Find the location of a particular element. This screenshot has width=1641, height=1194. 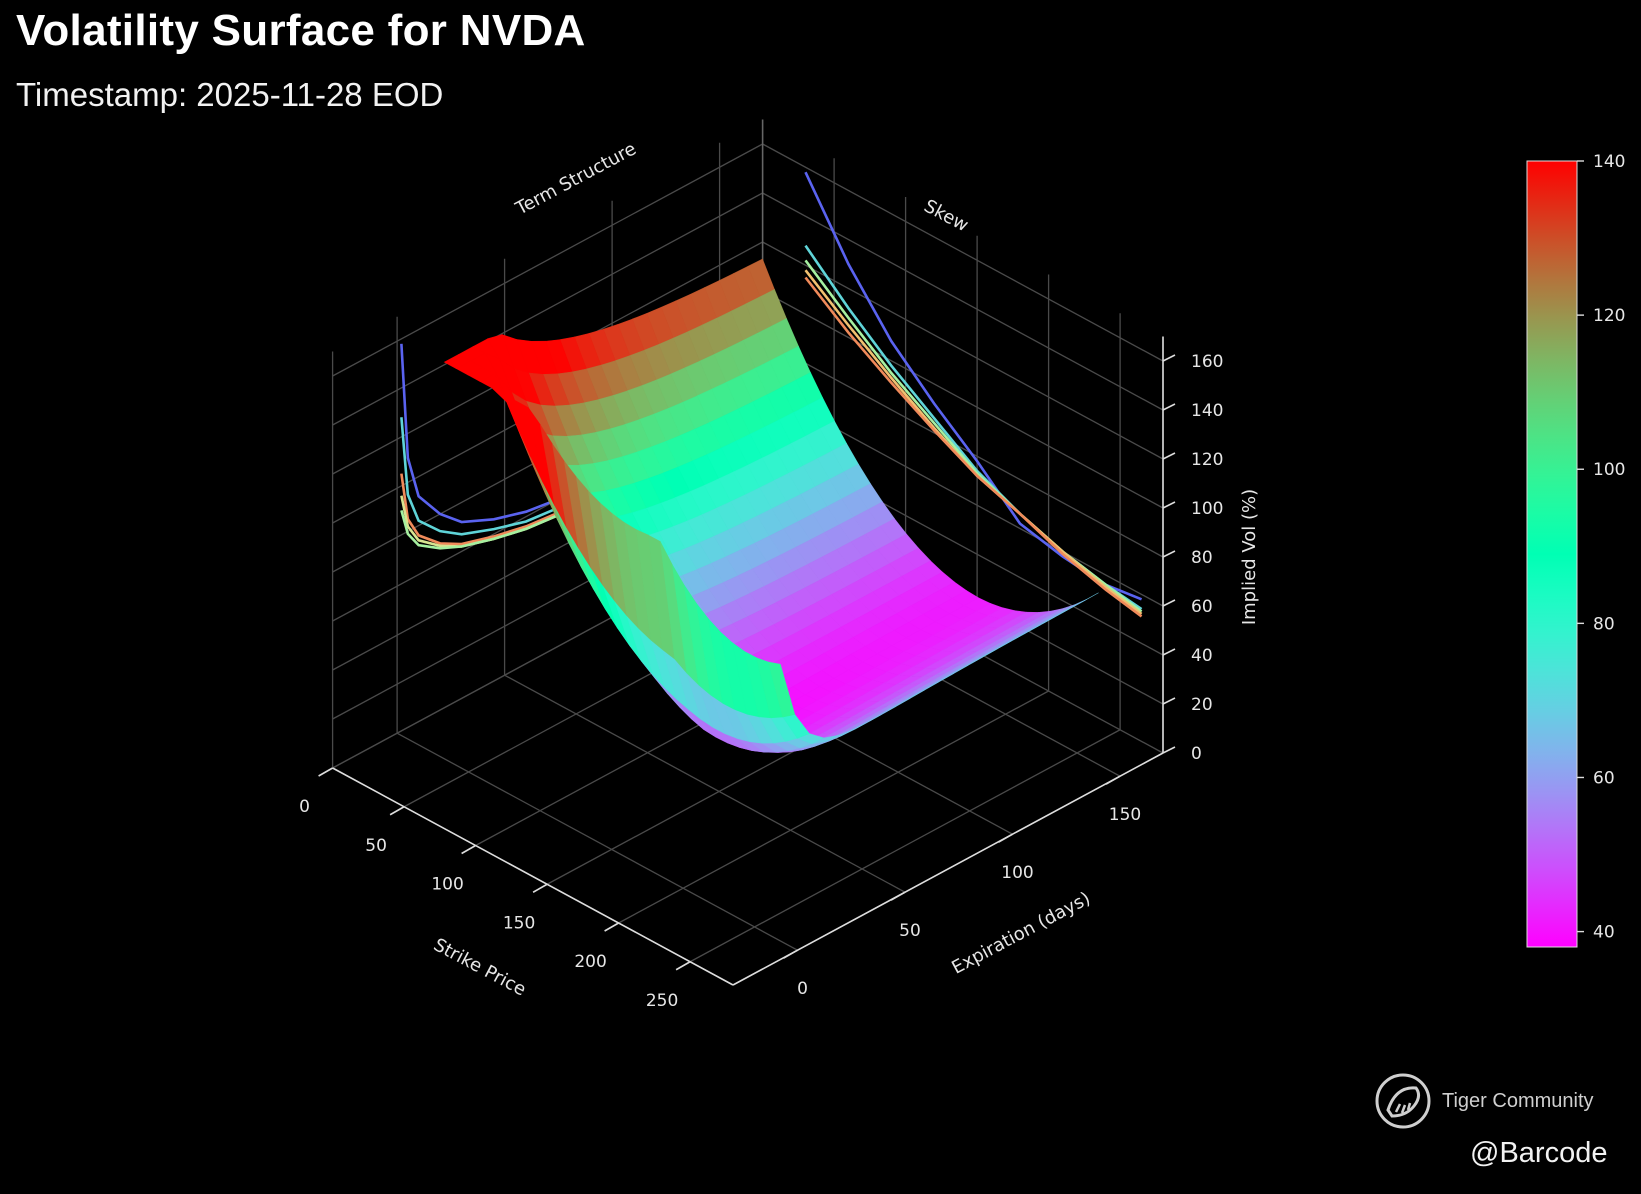

x-tick-label: 150 is located at coordinates (519, 923).